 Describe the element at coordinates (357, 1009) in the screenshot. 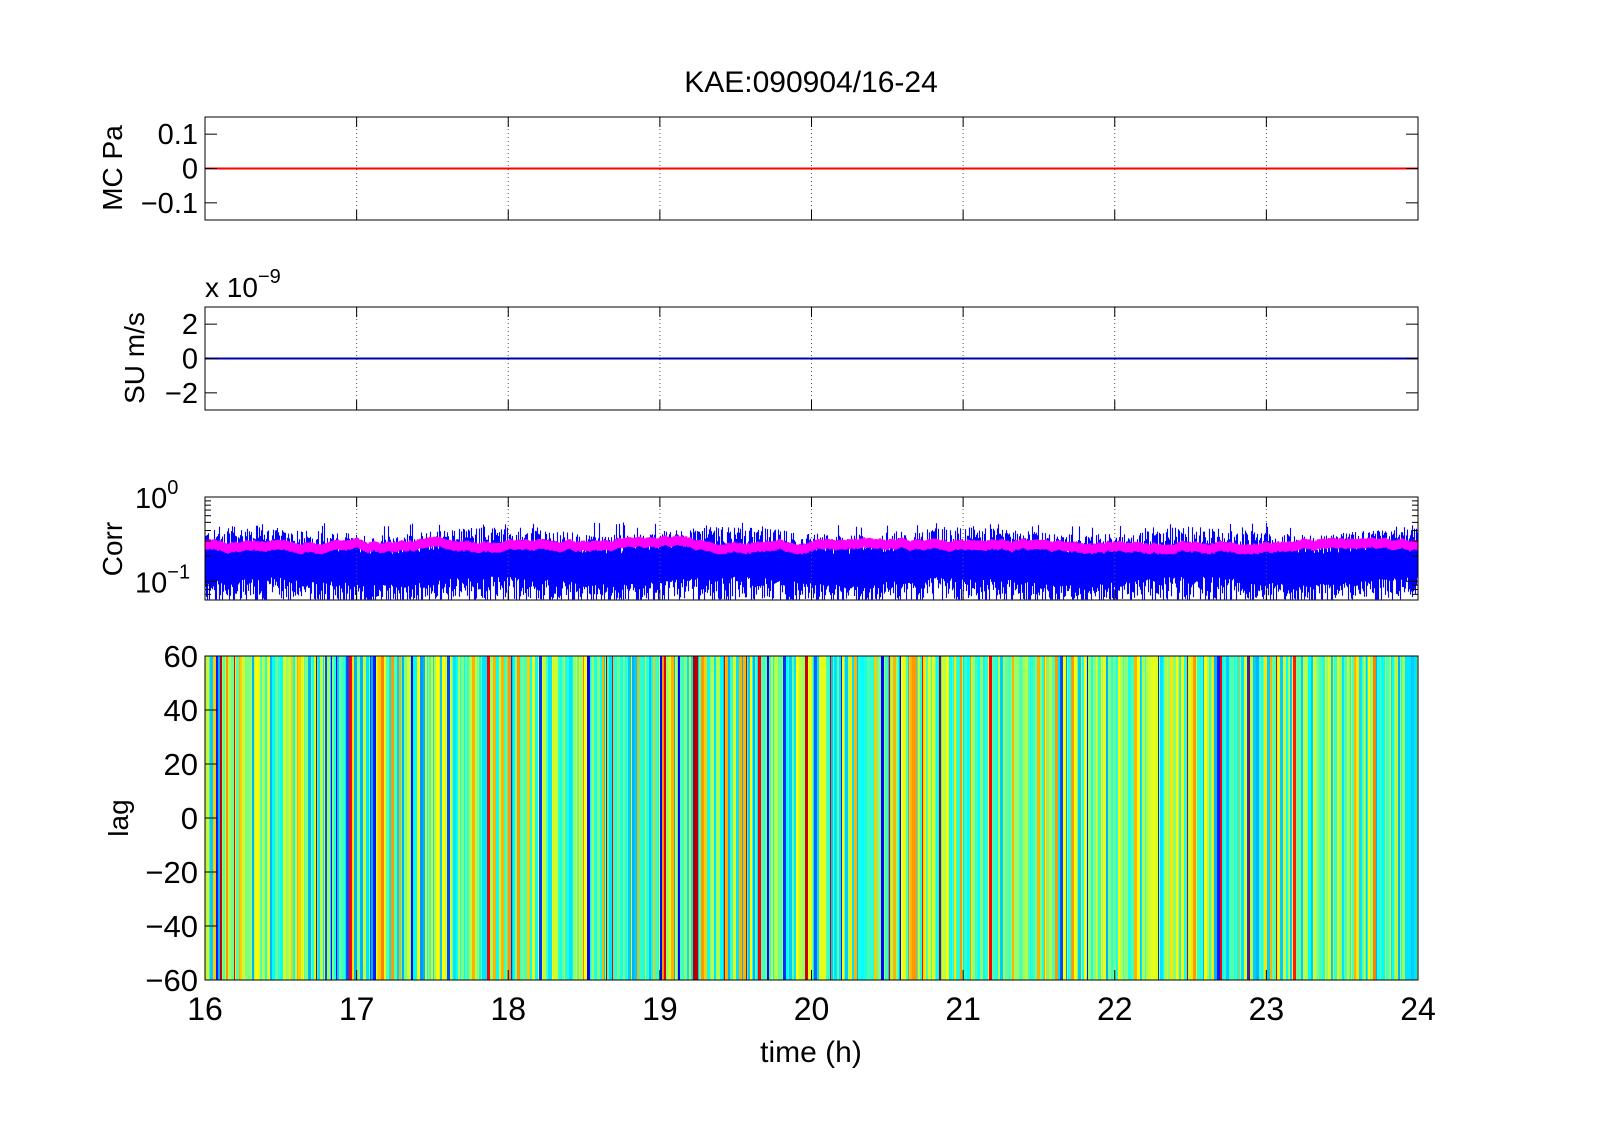

I see `x-tick-label: 17` at that location.